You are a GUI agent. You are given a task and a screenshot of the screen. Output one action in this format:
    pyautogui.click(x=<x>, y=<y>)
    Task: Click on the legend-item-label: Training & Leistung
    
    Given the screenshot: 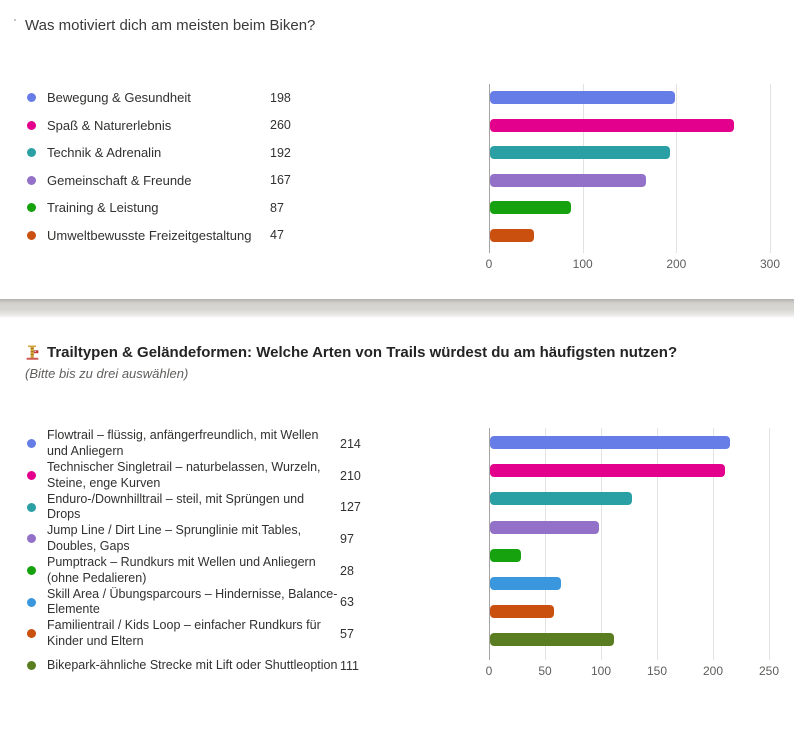 What is the action you would take?
    pyautogui.click(x=103, y=208)
    